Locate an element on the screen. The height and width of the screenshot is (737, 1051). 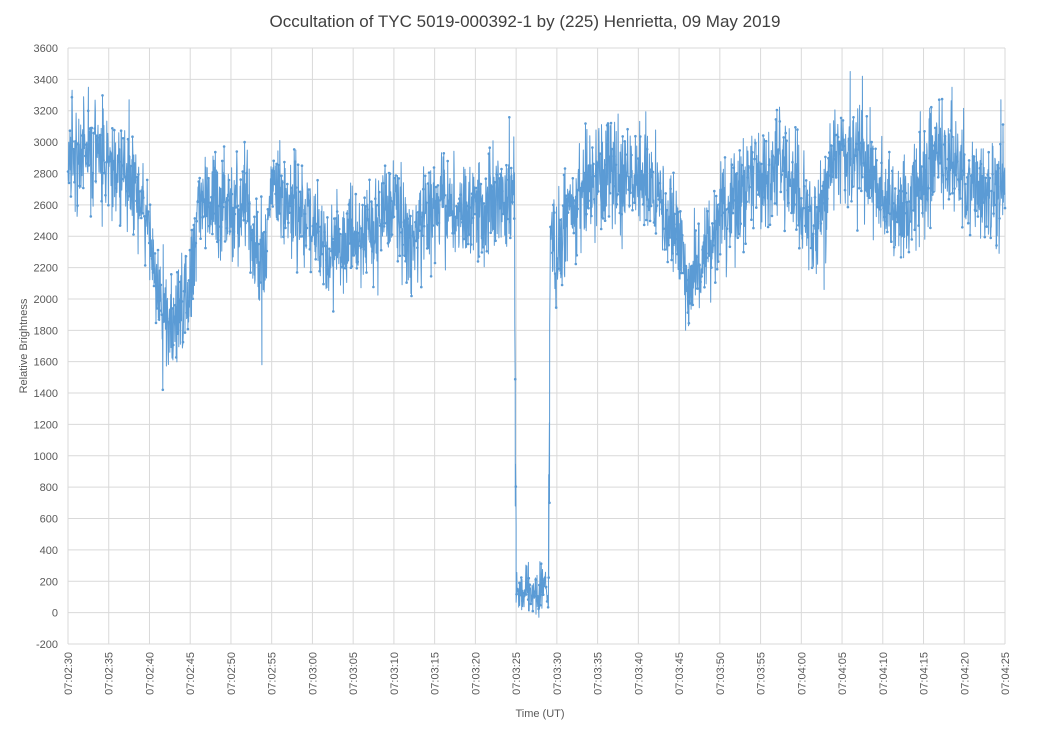
x-tick-label: 07:03:35 is located at coordinates (599, 673).